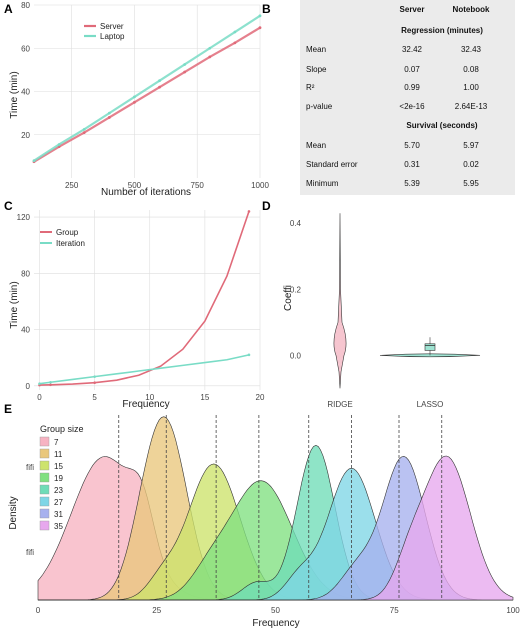  I want to click on violin-ridge, so click(340, 301).